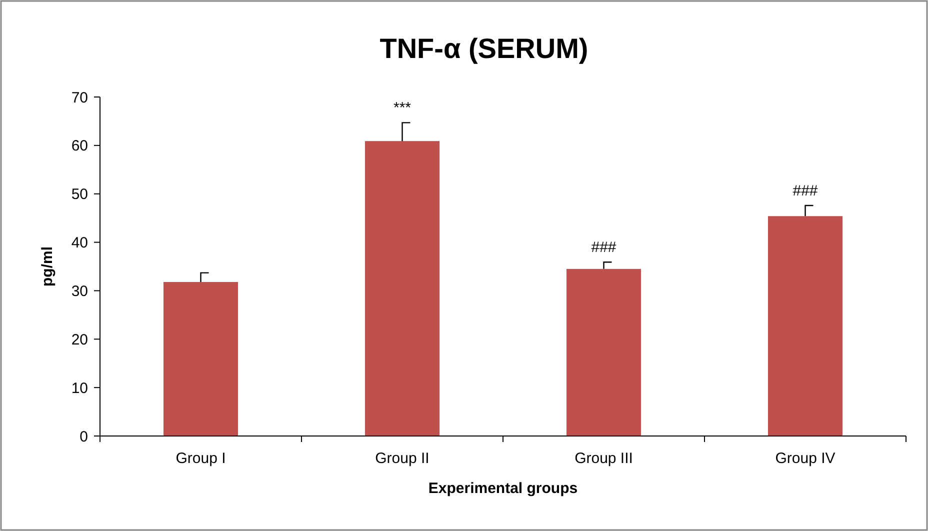 The image size is (928, 531). What do you see at coordinates (79, 195) in the screenshot?
I see `y-tick-label: 50` at bounding box center [79, 195].